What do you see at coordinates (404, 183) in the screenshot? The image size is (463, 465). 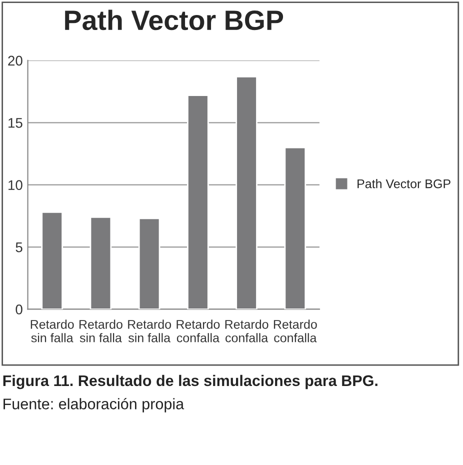 I see `legend-label: Path Vector BGP` at bounding box center [404, 183].